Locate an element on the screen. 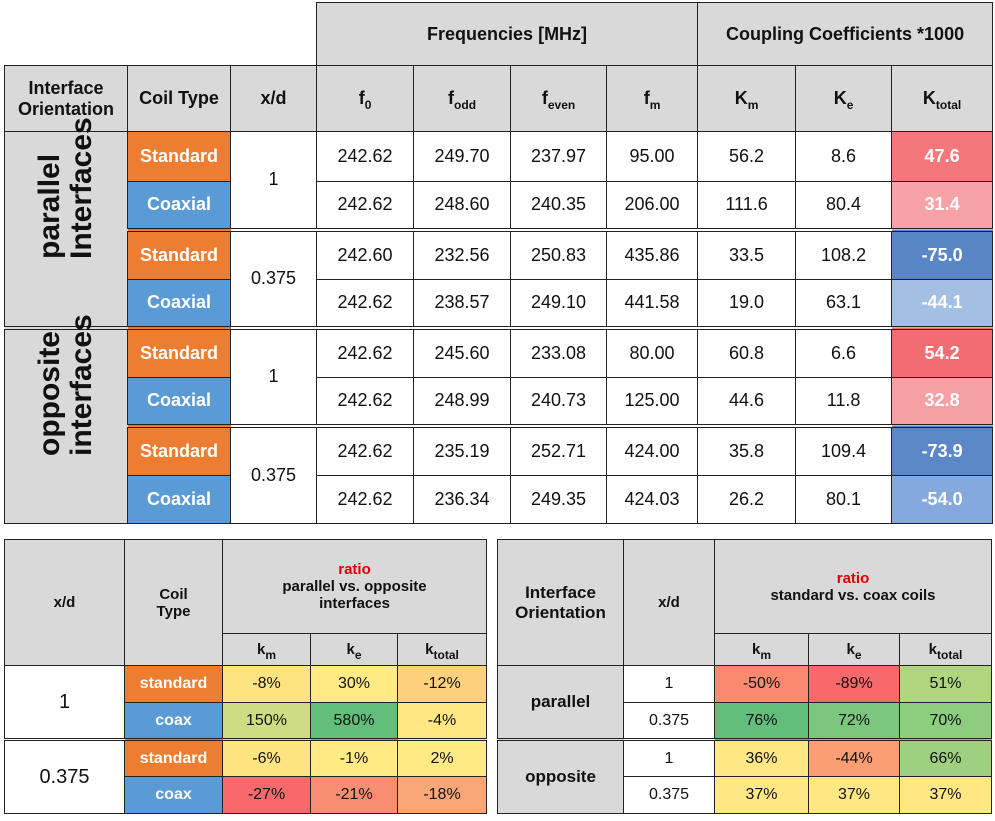  ktotal-ratio-cell: 2% is located at coordinates (442, 757).